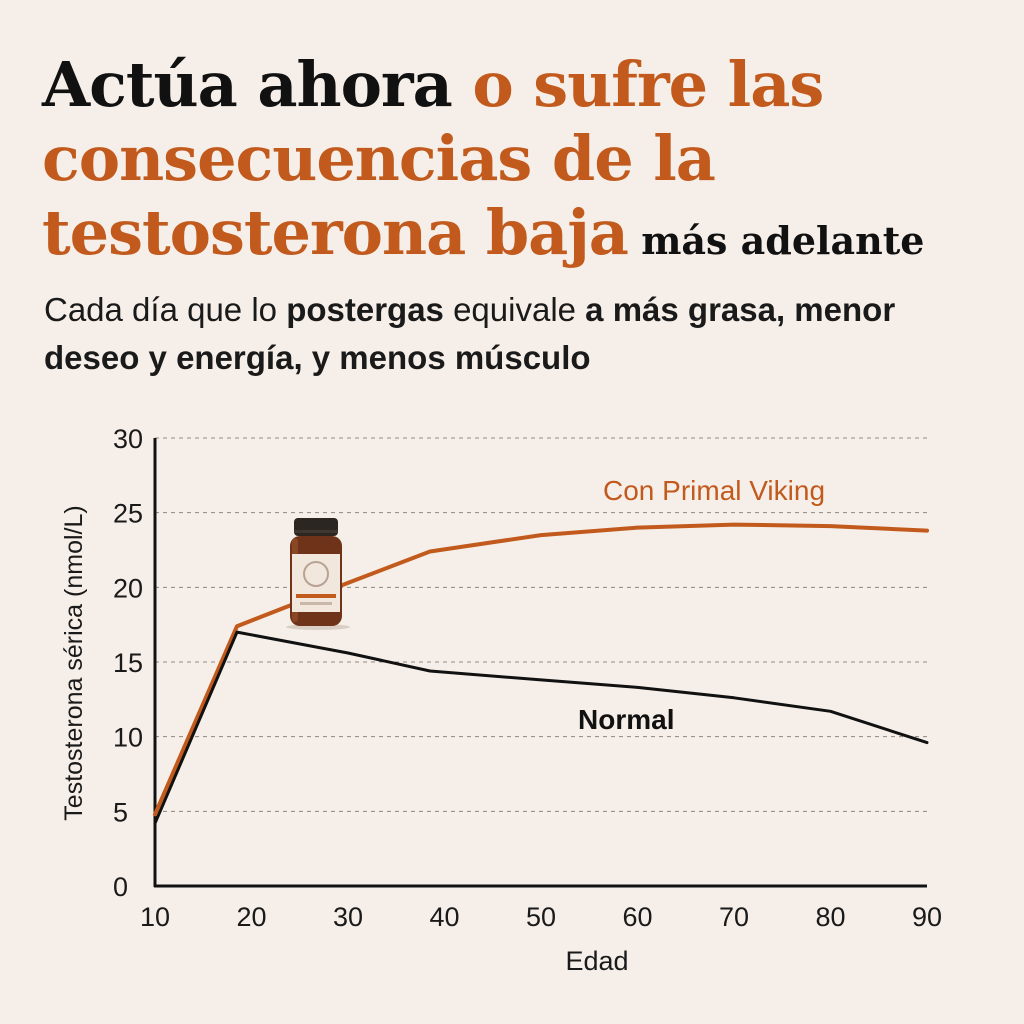  Describe the element at coordinates (128, 738) in the screenshot. I see `y-tick-label-10: 10` at that location.